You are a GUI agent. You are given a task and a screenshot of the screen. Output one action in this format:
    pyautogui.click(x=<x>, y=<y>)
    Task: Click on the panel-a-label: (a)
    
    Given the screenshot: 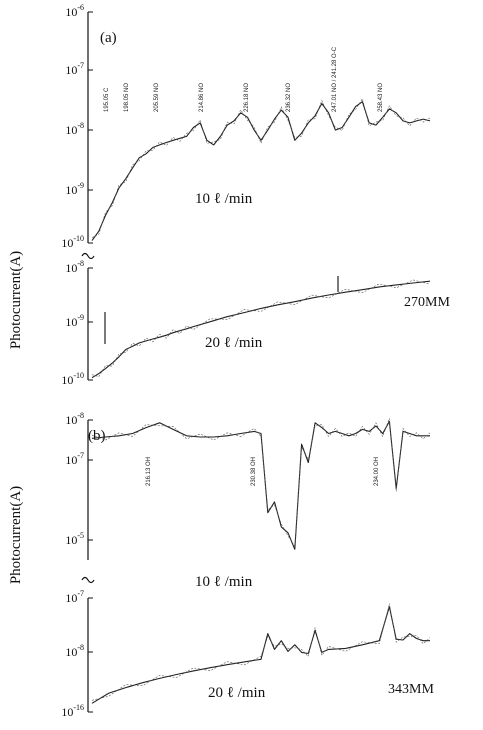 What is the action you would take?
    pyautogui.click(x=108, y=38)
    